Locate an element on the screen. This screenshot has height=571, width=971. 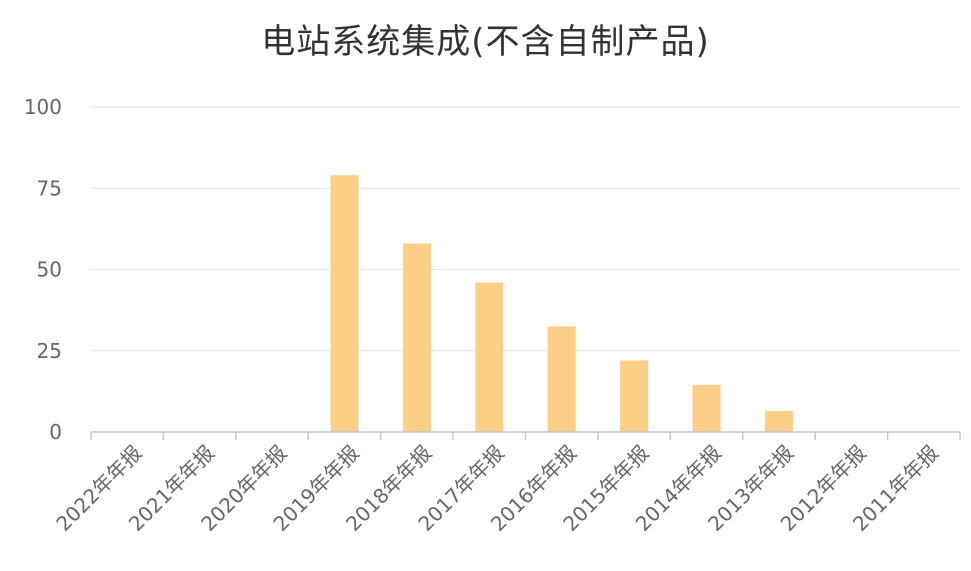
y-tick-label: 25 is located at coordinates (49, 351).